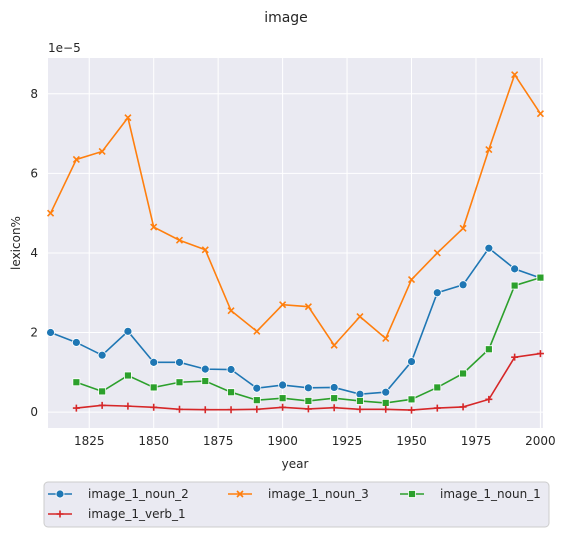 This screenshot has width=563, height=537. What do you see at coordinates (16, 243) in the screenshot?
I see `y-axis-label: lexicon%` at bounding box center [16, 243].